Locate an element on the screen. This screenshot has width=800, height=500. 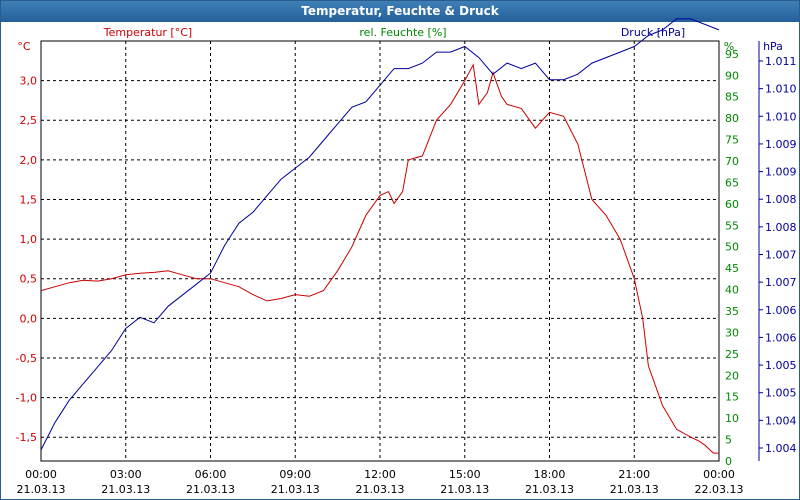
humidity-tick-label: 10 is located at coordinates (732, 418).